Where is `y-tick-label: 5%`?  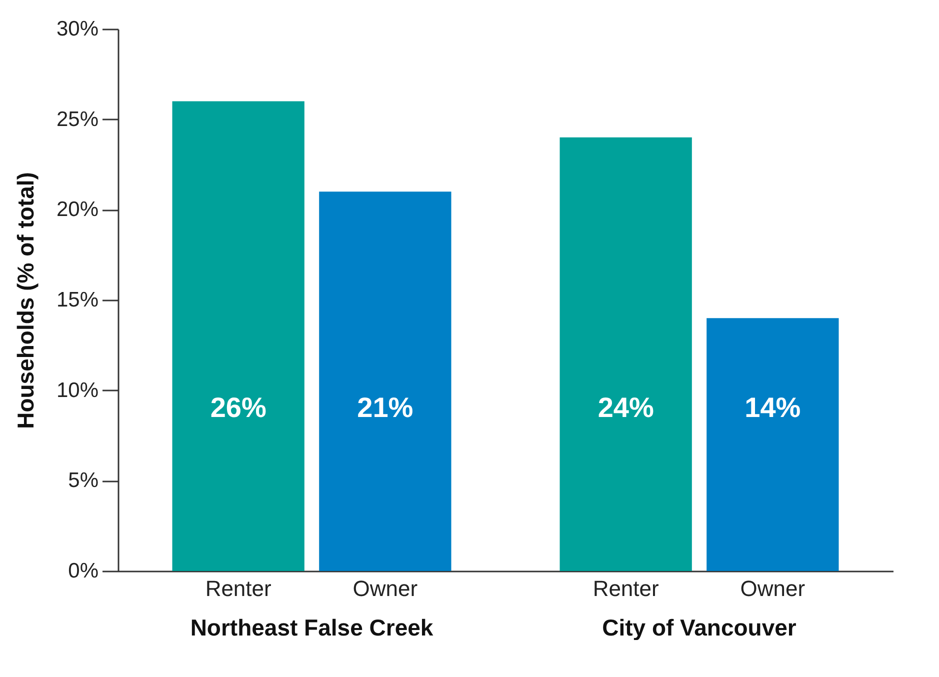
y-tick-label: 5% is located at coordinates (83, 480).